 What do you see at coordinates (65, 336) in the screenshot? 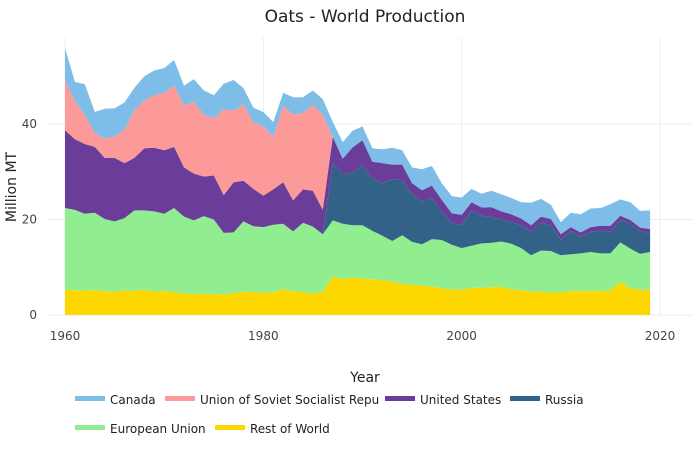
I see `x-tick-label: 1960` at bounding box center [65, 336].